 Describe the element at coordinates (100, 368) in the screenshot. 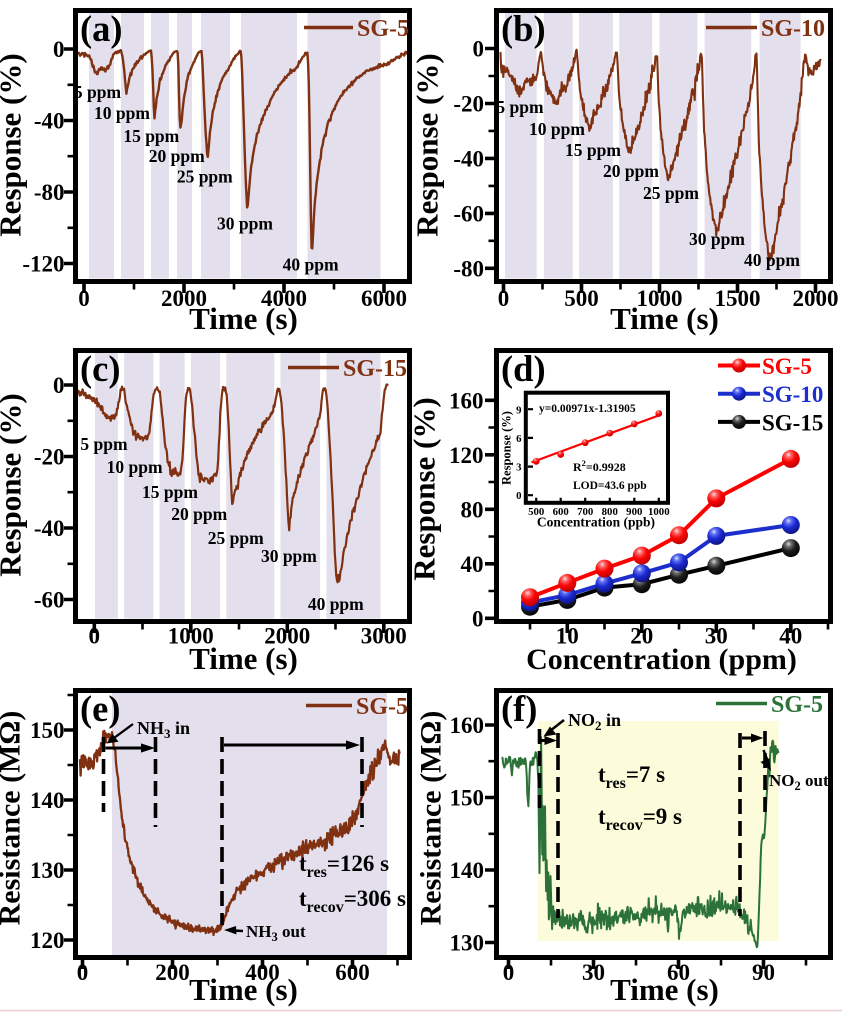

I see `svg-text: (c)` at that location.